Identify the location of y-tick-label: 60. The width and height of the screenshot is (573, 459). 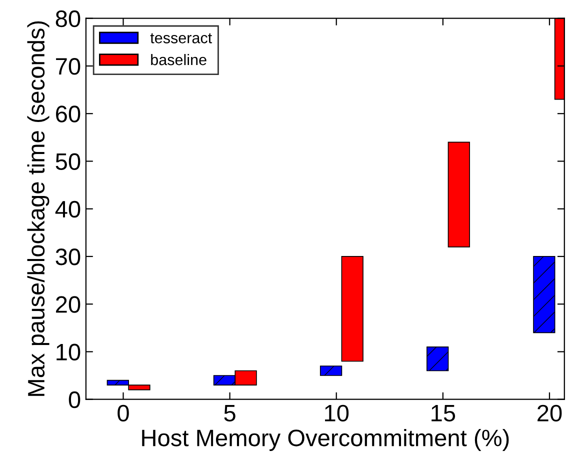
(68, 114).